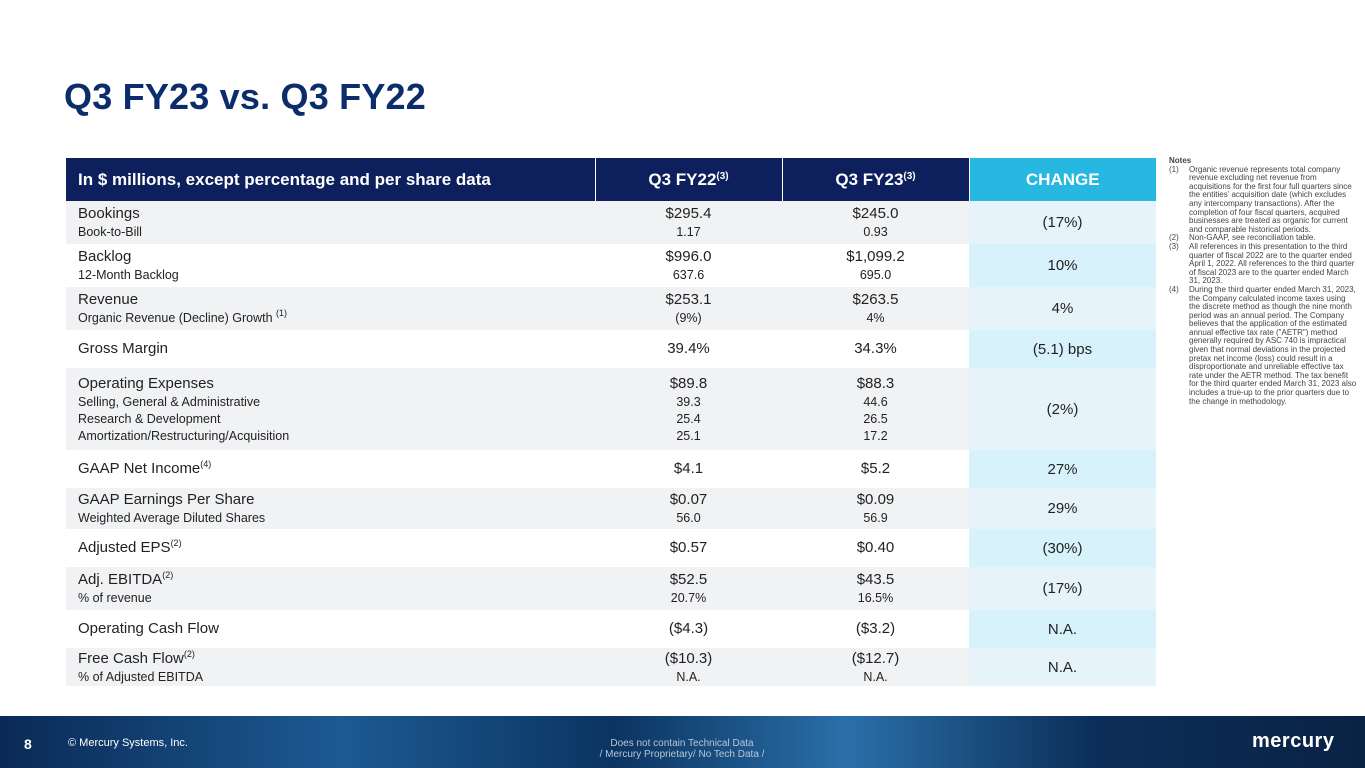 The width and height of the screenshot is (1365, 768). I want to click on header-change: CHANGE, so click(1062, 179).